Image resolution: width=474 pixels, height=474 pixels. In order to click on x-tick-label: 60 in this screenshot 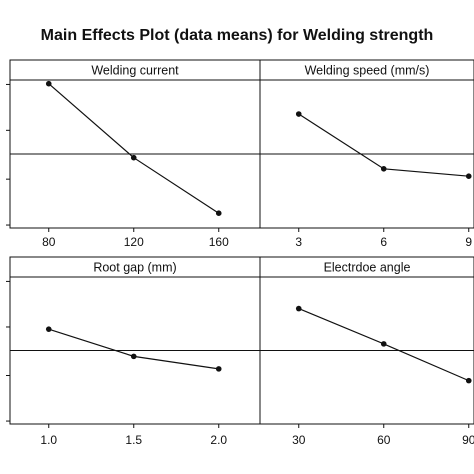, I will do `click(384, 440)`.